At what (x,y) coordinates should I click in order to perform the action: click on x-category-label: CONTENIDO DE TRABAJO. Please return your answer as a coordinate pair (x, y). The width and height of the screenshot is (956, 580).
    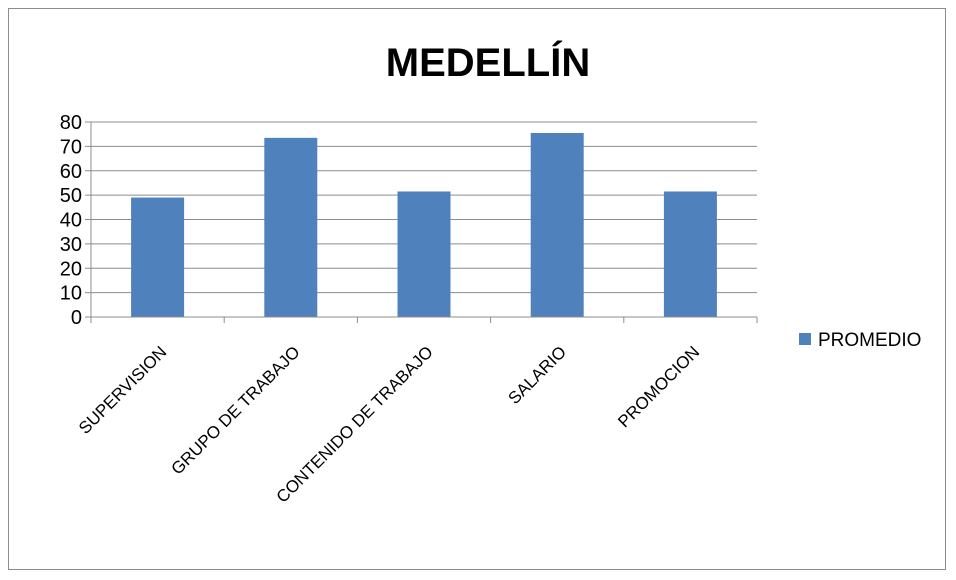
    Looking at the image, I should click on (355, 424).